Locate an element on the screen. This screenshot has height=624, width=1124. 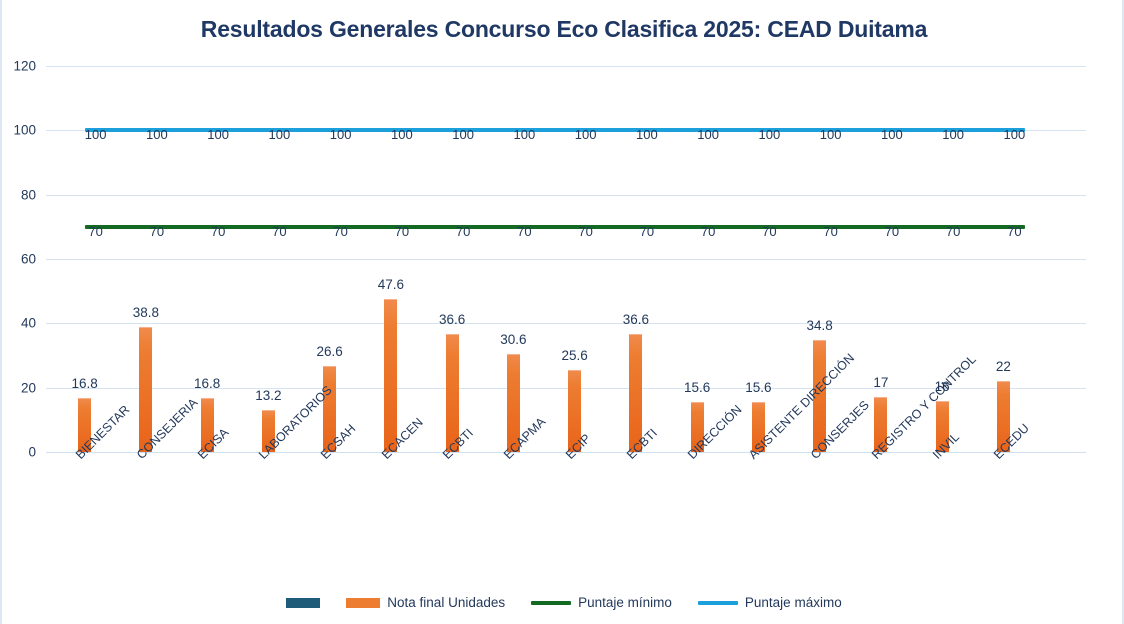
bar-value-label: 30.6 is located at coordinates (513, 339).